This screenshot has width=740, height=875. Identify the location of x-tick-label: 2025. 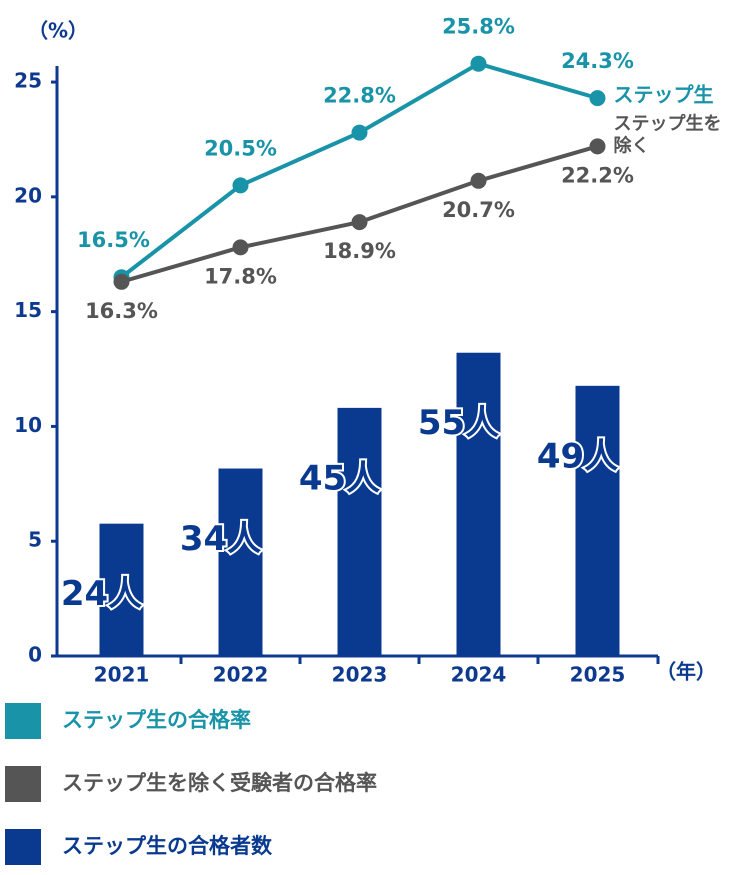
(598, 675).